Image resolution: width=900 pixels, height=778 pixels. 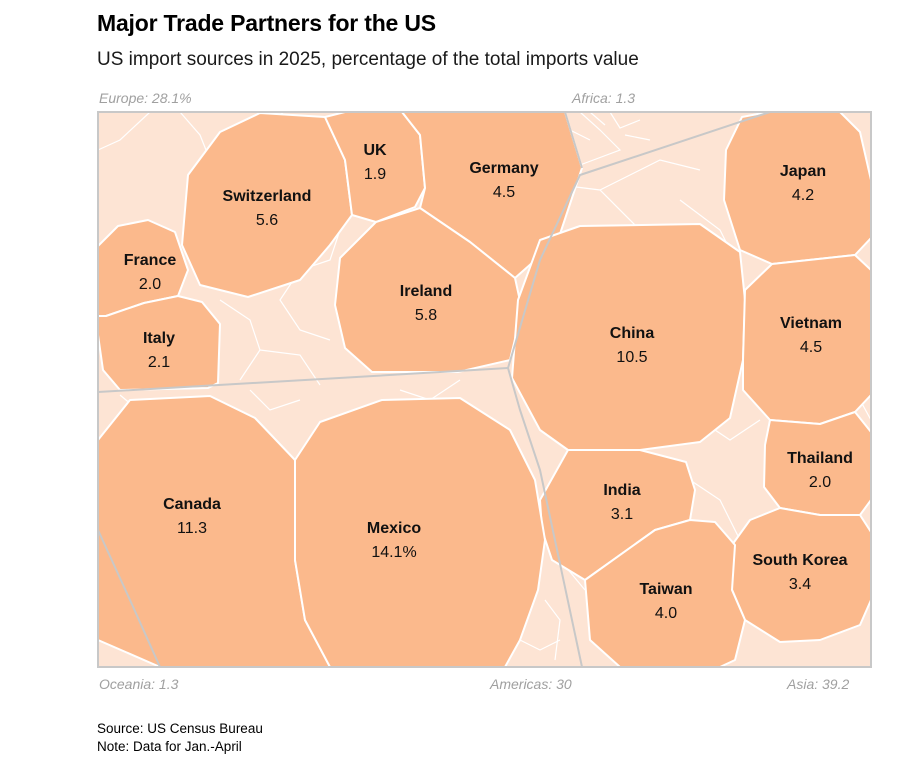 What do you see at coordinates (139, 684) in the screenshot?
I see `region-label-oceania: Oceania: 1.3` at bounding box center [139, 684].